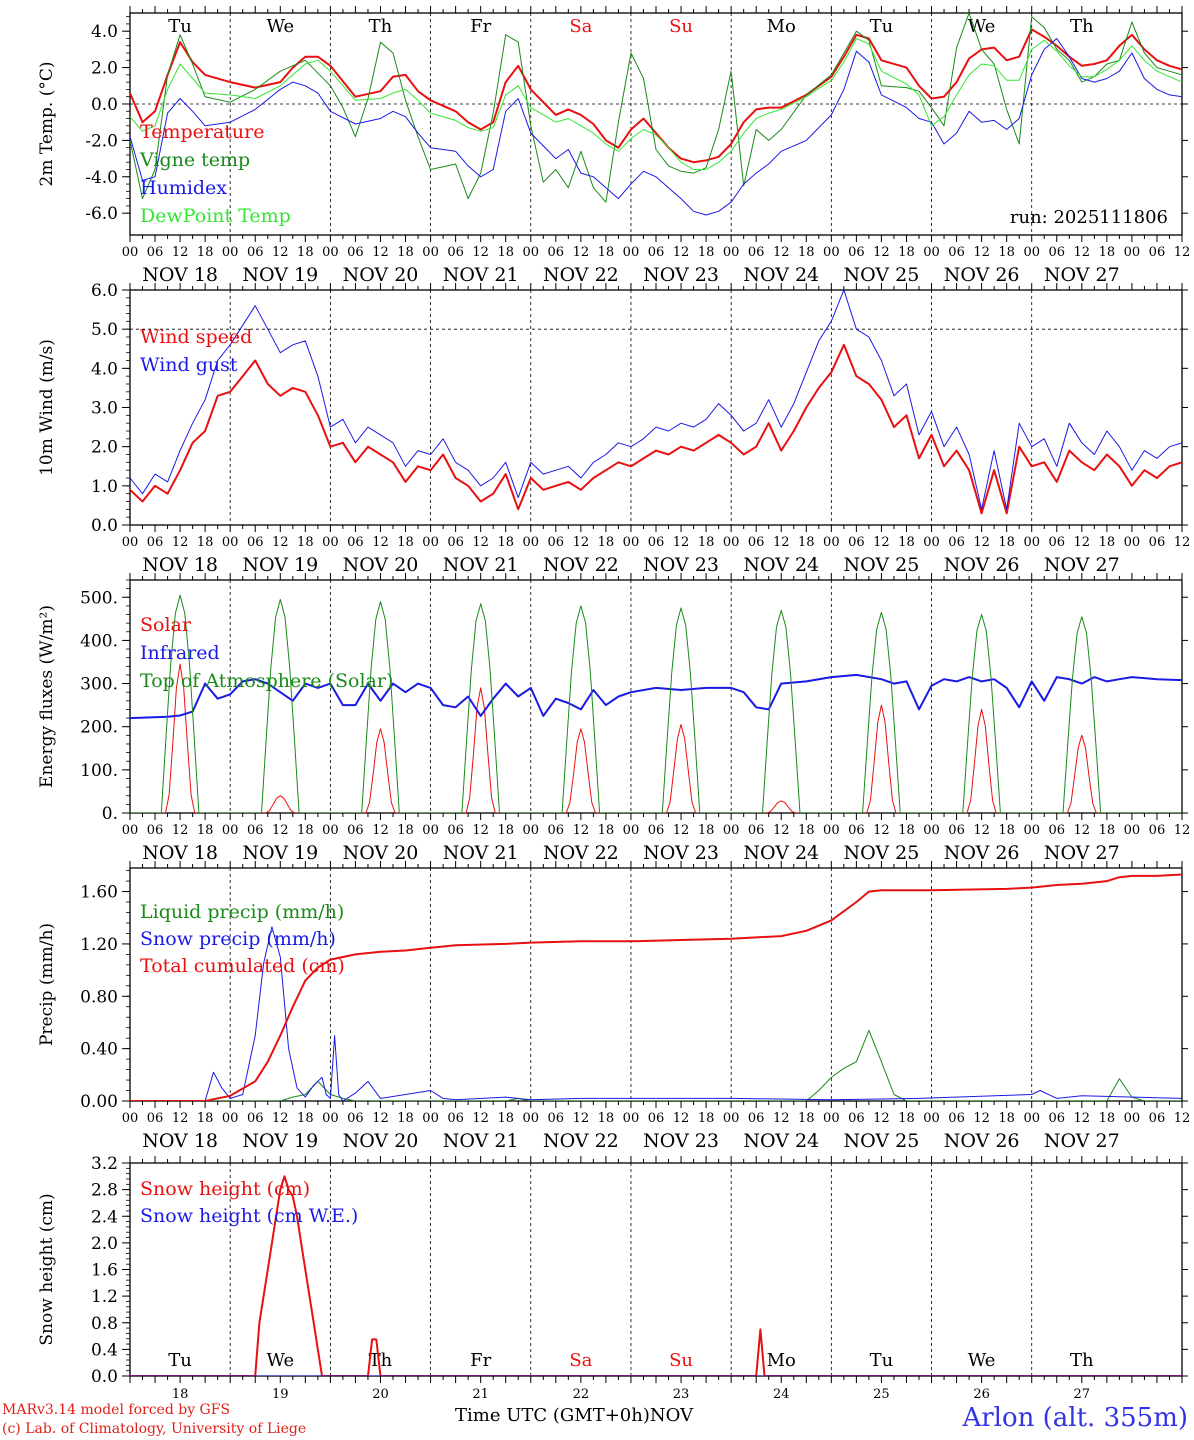  Describe the element at coordinates (280, 1393) in the screenshot. I see `date-number-label: 19` at that location.